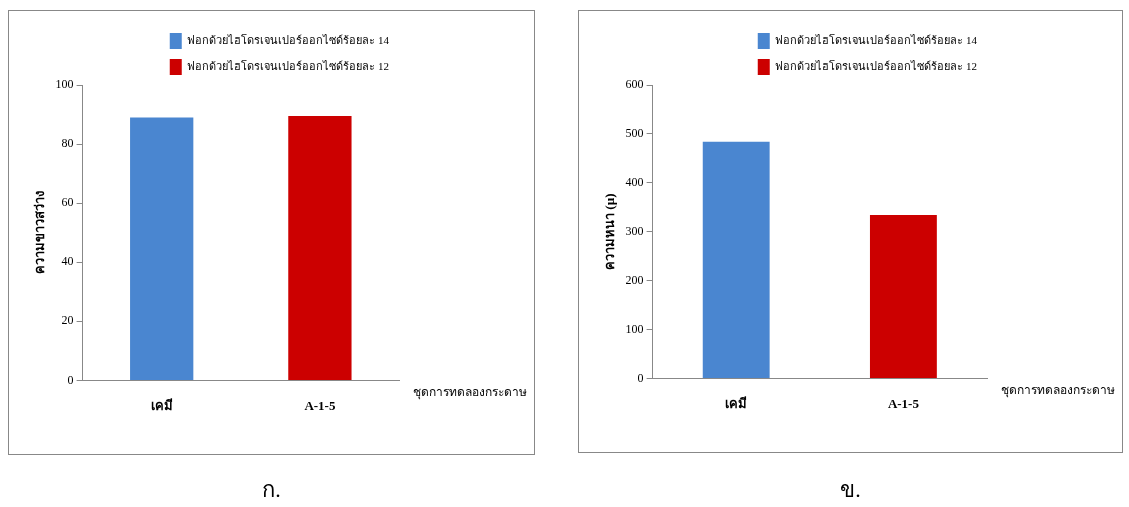  Describe the element at coordinates (610, 231) in the screenshot. I see `y-axis-title: ความหนา (µ)` at that location.